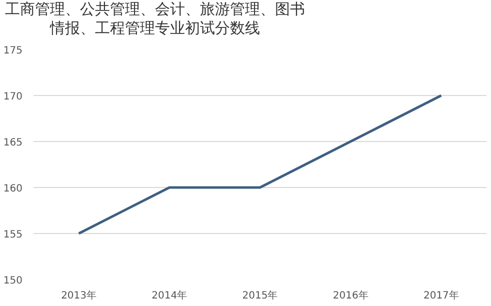  What do you see at coordinates (13, 281) in the screenshot?
I see `y-tick-label: 150` at bounding box center [13, 281].